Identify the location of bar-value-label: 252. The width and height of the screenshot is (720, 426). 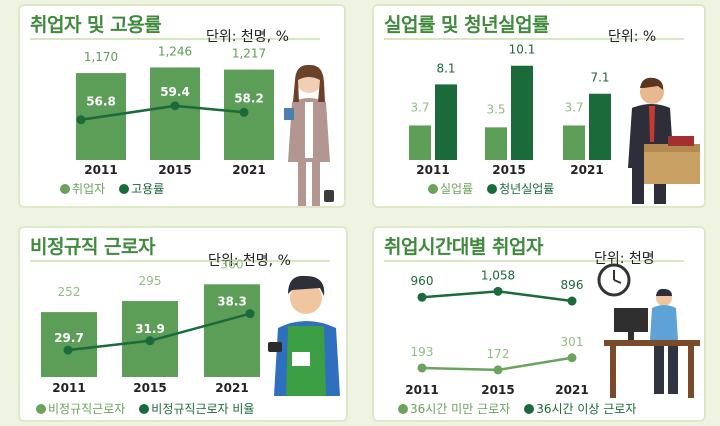
(69, 292).